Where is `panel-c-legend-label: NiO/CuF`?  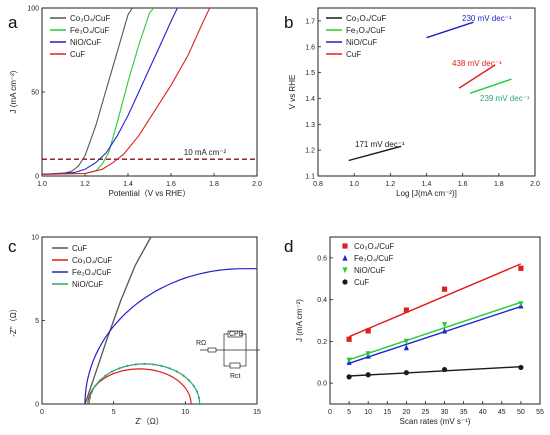
panel-c-legend-label: NiO/CuF is located at coordinates (87, 284).